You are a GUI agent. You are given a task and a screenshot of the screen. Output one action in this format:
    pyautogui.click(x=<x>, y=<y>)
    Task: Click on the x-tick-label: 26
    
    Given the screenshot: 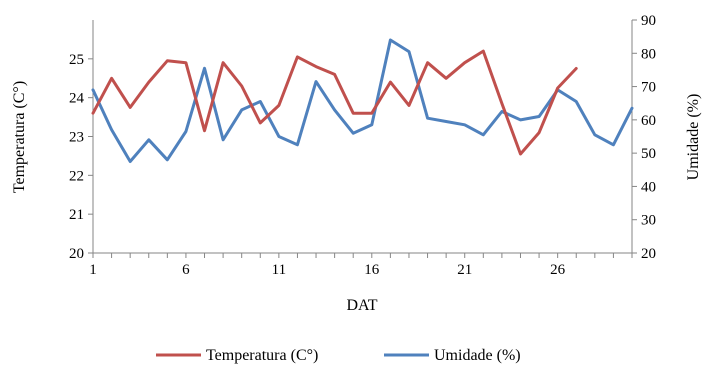 What is the action you would take?
    pyautogui.click(x=558, y=270)
    